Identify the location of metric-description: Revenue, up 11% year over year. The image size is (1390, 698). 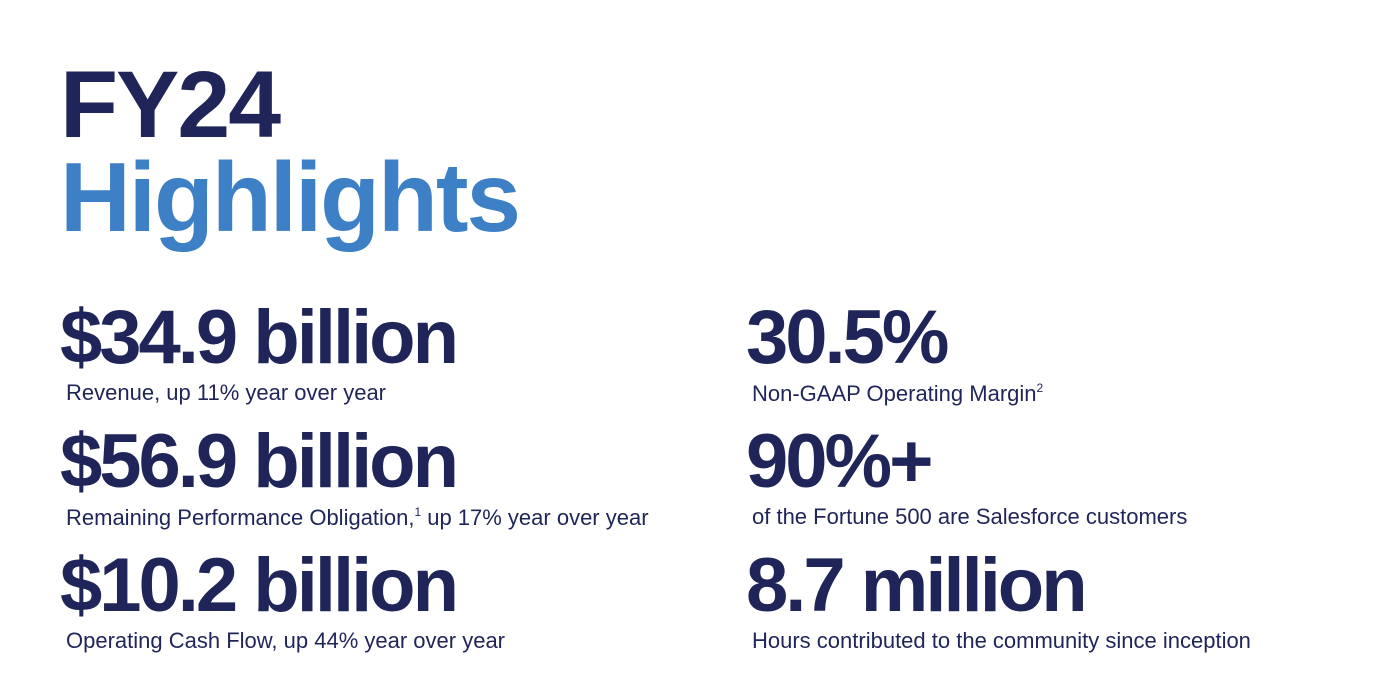
(226, 393).